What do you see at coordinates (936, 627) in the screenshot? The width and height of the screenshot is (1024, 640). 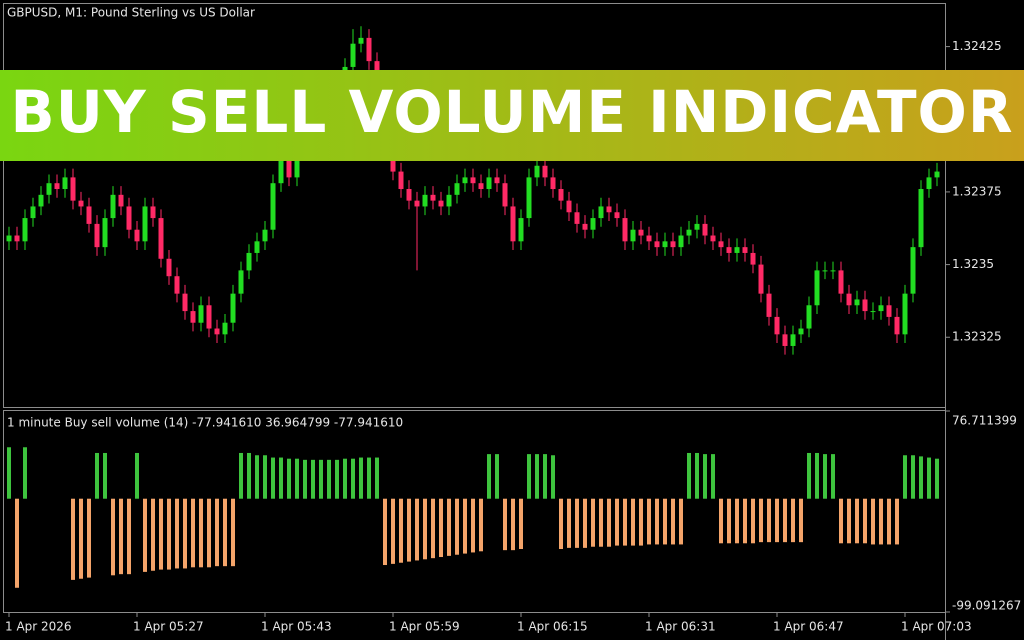 I see `x-tick-label: 1 Apr 07:03` at bounding box center [936, 627].